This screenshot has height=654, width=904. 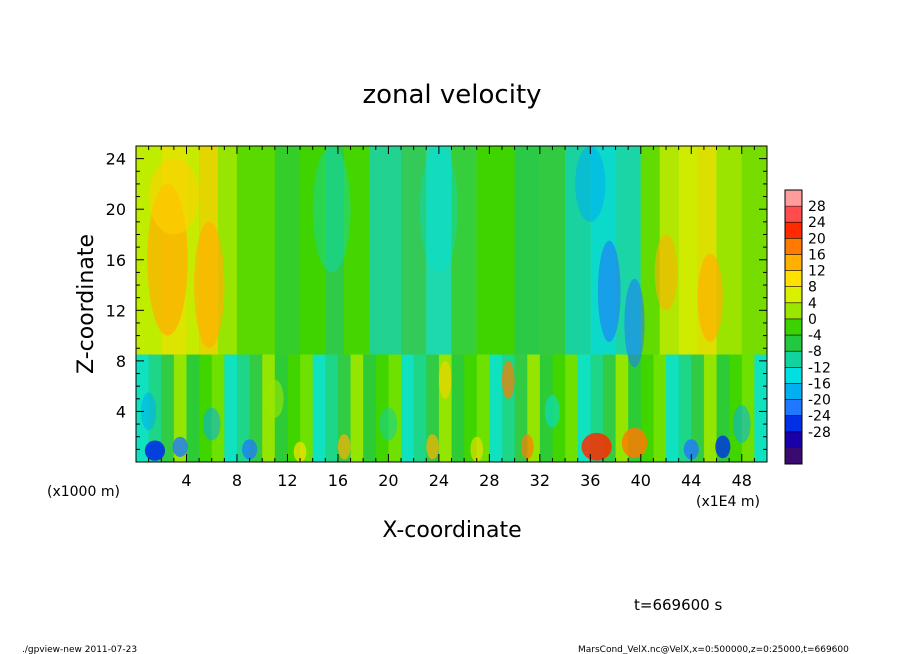 I want to click on y-axis-label: Z-coordinate, so click(x=86, y=304).